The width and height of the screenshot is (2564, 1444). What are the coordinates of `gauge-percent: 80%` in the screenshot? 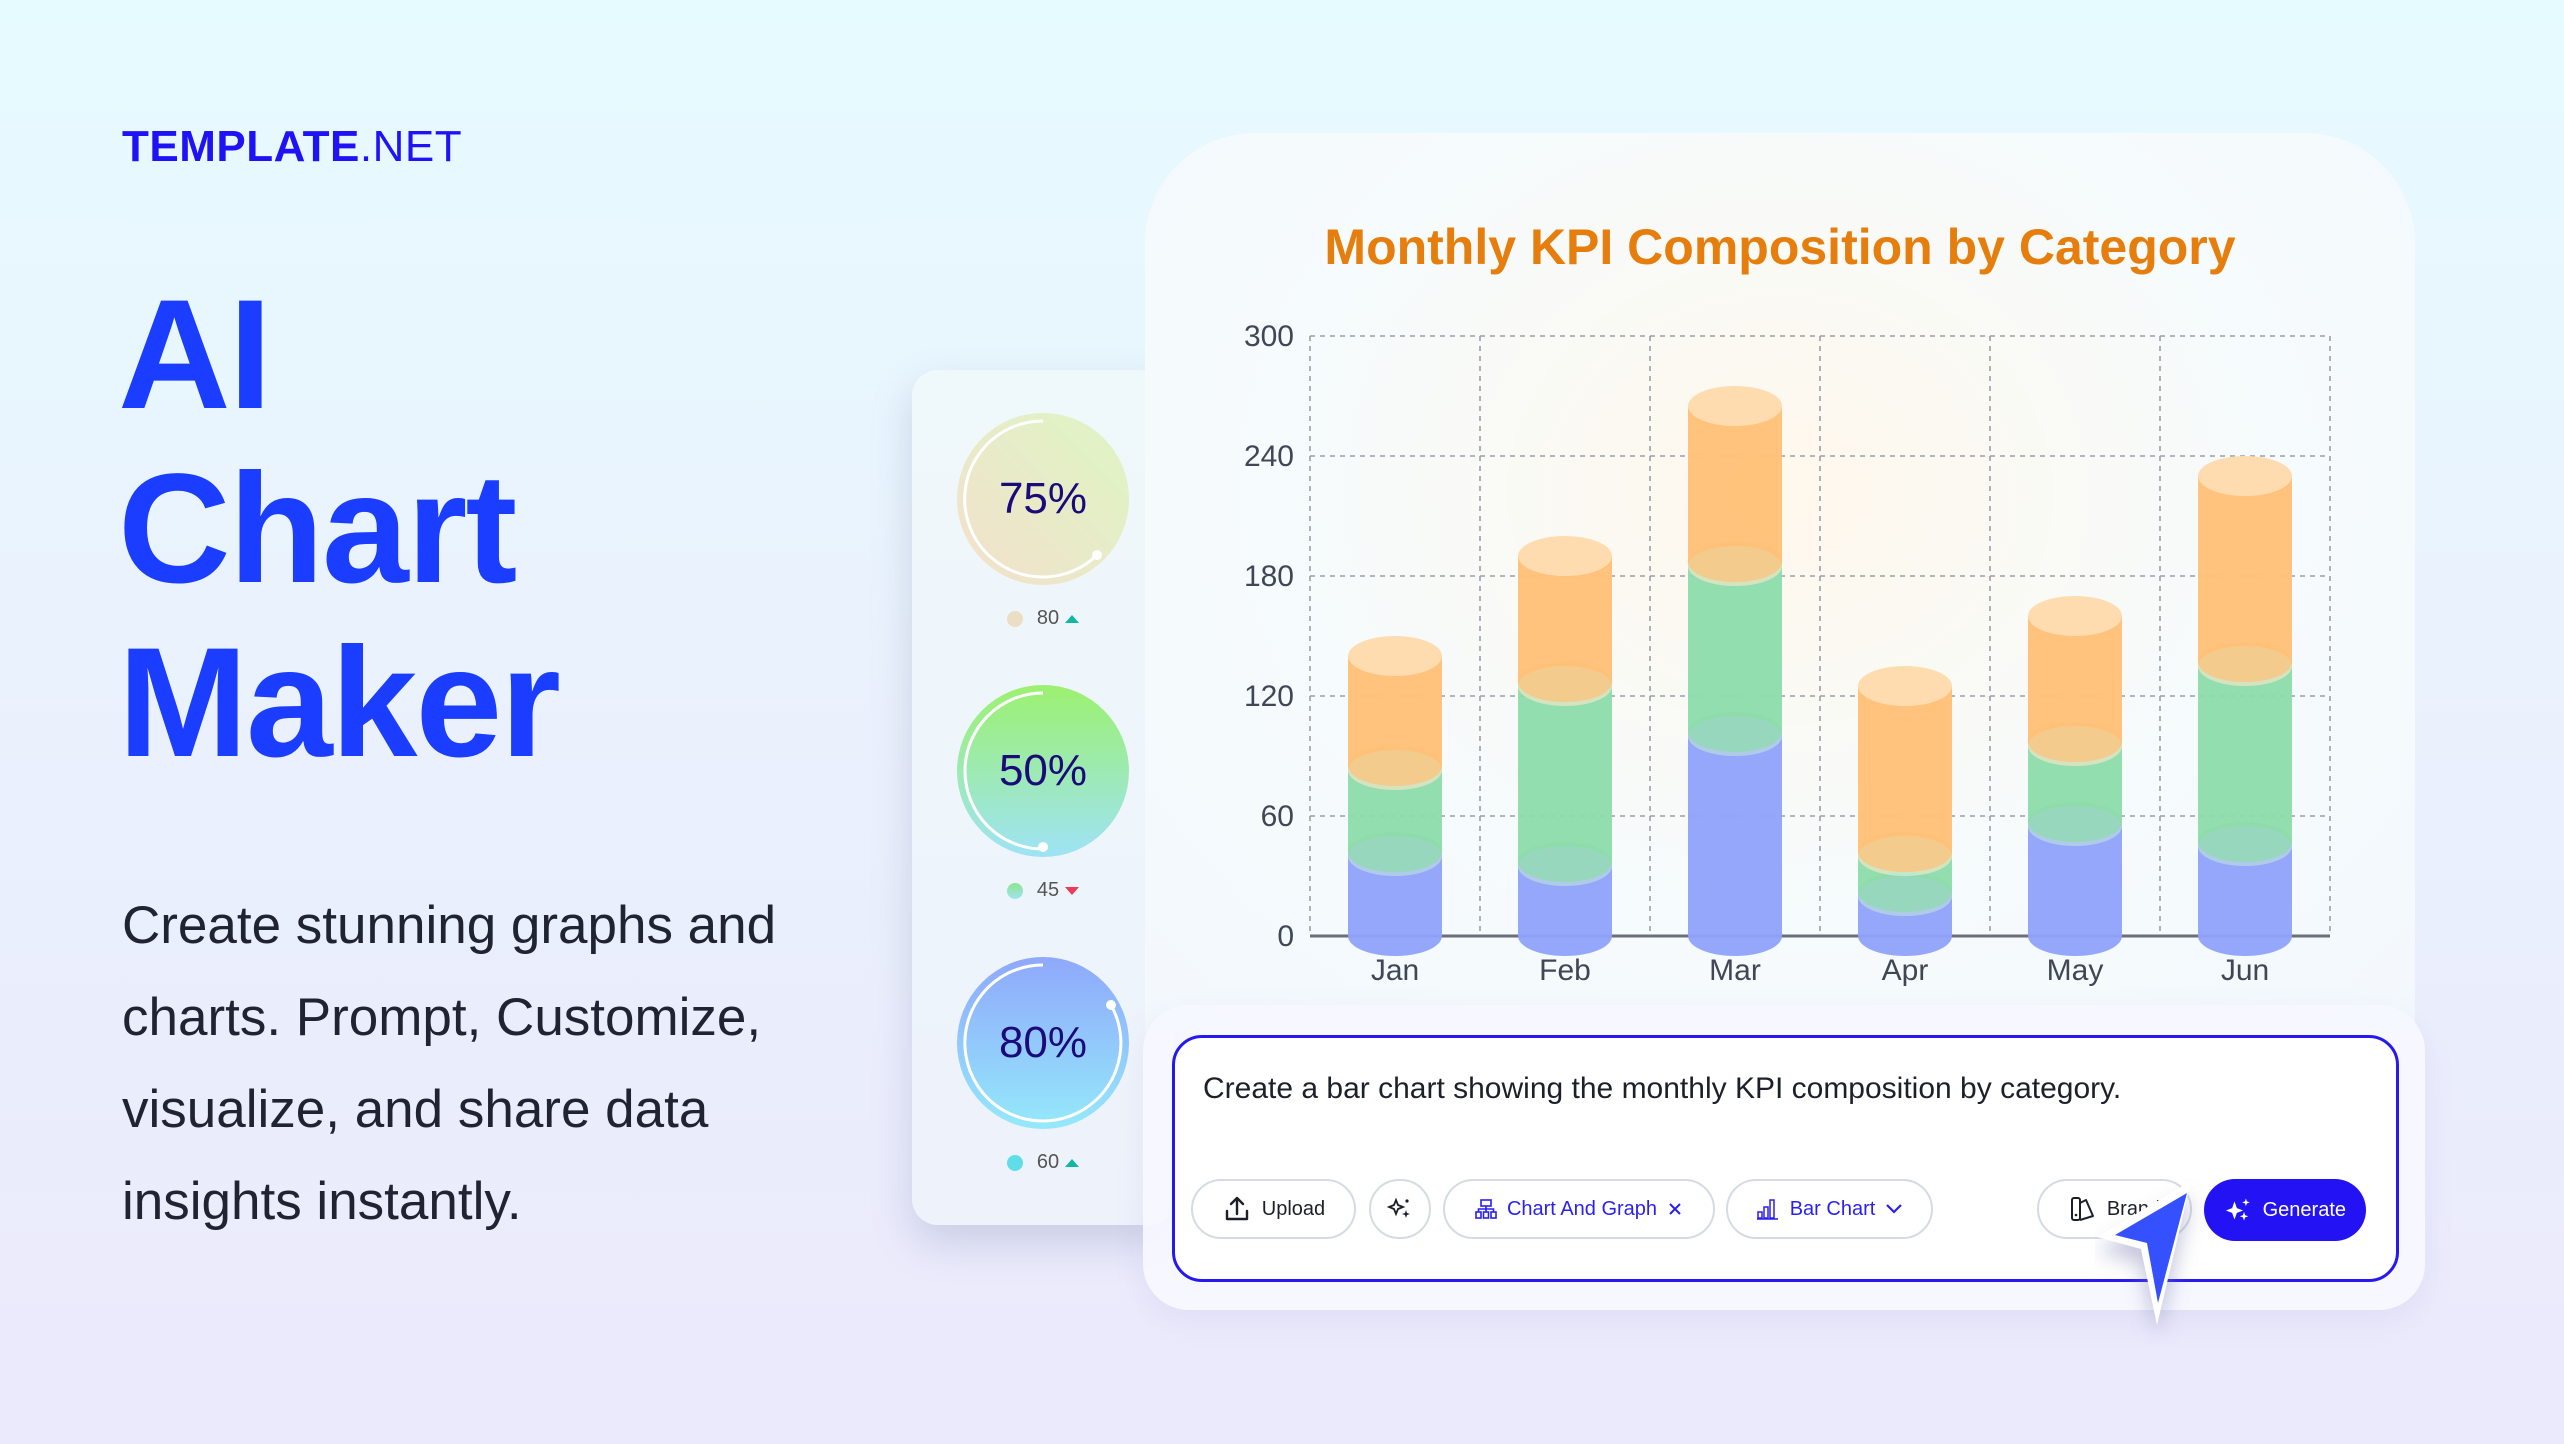 It's located at (1043, 1042).